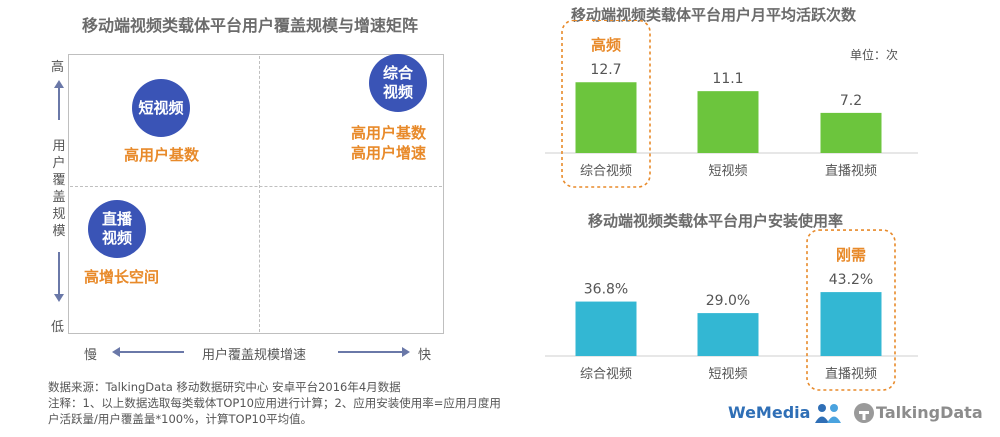  What do you see at coordinates (606, 290) in the screenshot?
I see `chart2-value-label-0: 36.8%` at bounding box center [606, 290].